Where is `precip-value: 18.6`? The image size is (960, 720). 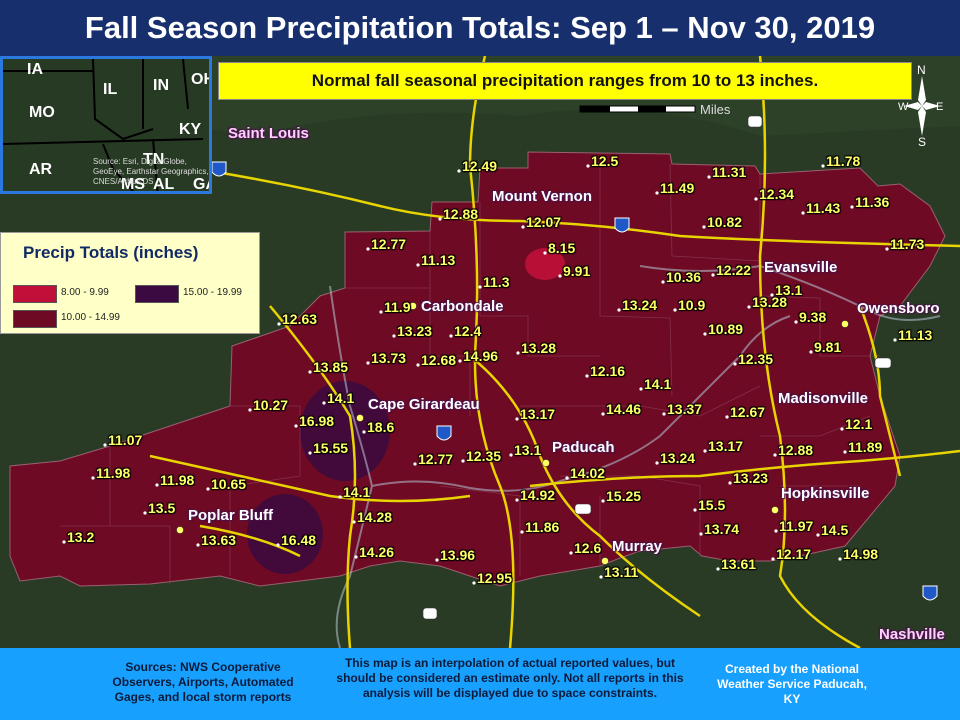
precip-value: 18.6 is located at coordinates (381, 427).